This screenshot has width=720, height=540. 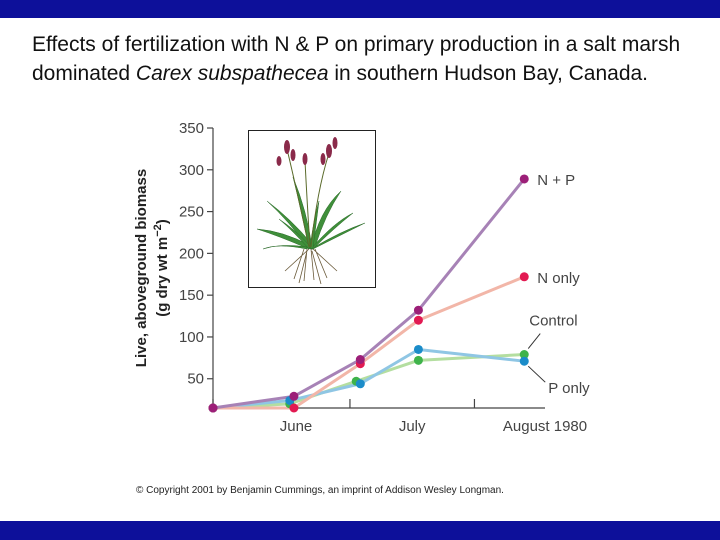 What do you see at coordinates (536, 374) in the screenshot?
I see `p-only-label-leader` at bounding box center [536, 374].